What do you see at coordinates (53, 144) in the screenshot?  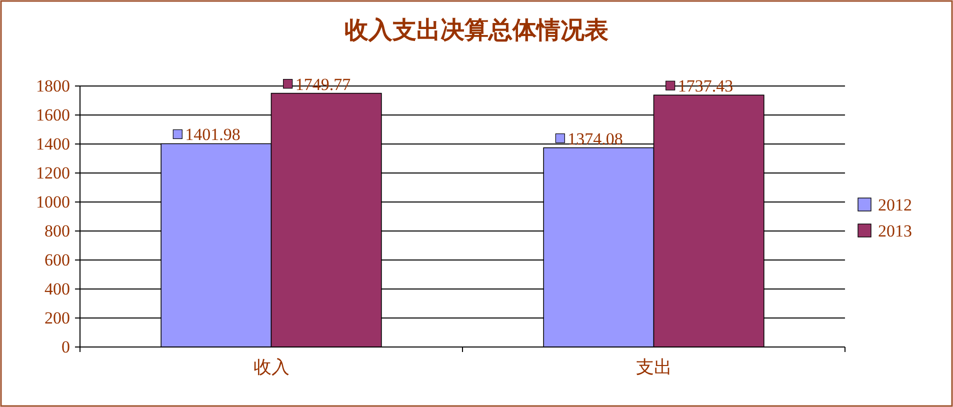 I see `y-tick-label: 1400` at bounding box center [53, 144].